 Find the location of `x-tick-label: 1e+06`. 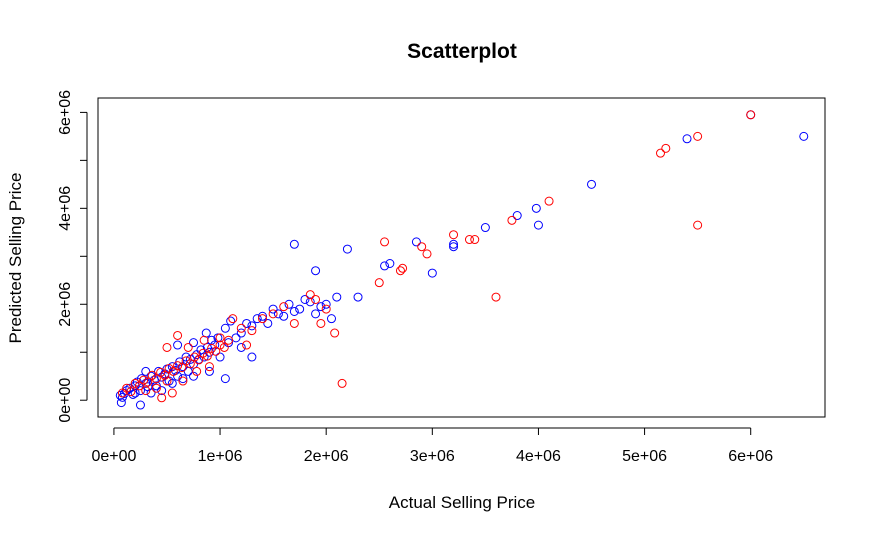

x-tick-label: 1e+06 is located at coordinates (220, 456).